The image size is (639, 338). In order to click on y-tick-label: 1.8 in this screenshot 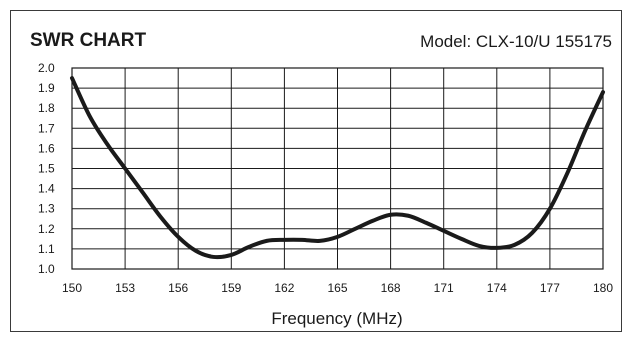, I will do `click(46, 108)`.